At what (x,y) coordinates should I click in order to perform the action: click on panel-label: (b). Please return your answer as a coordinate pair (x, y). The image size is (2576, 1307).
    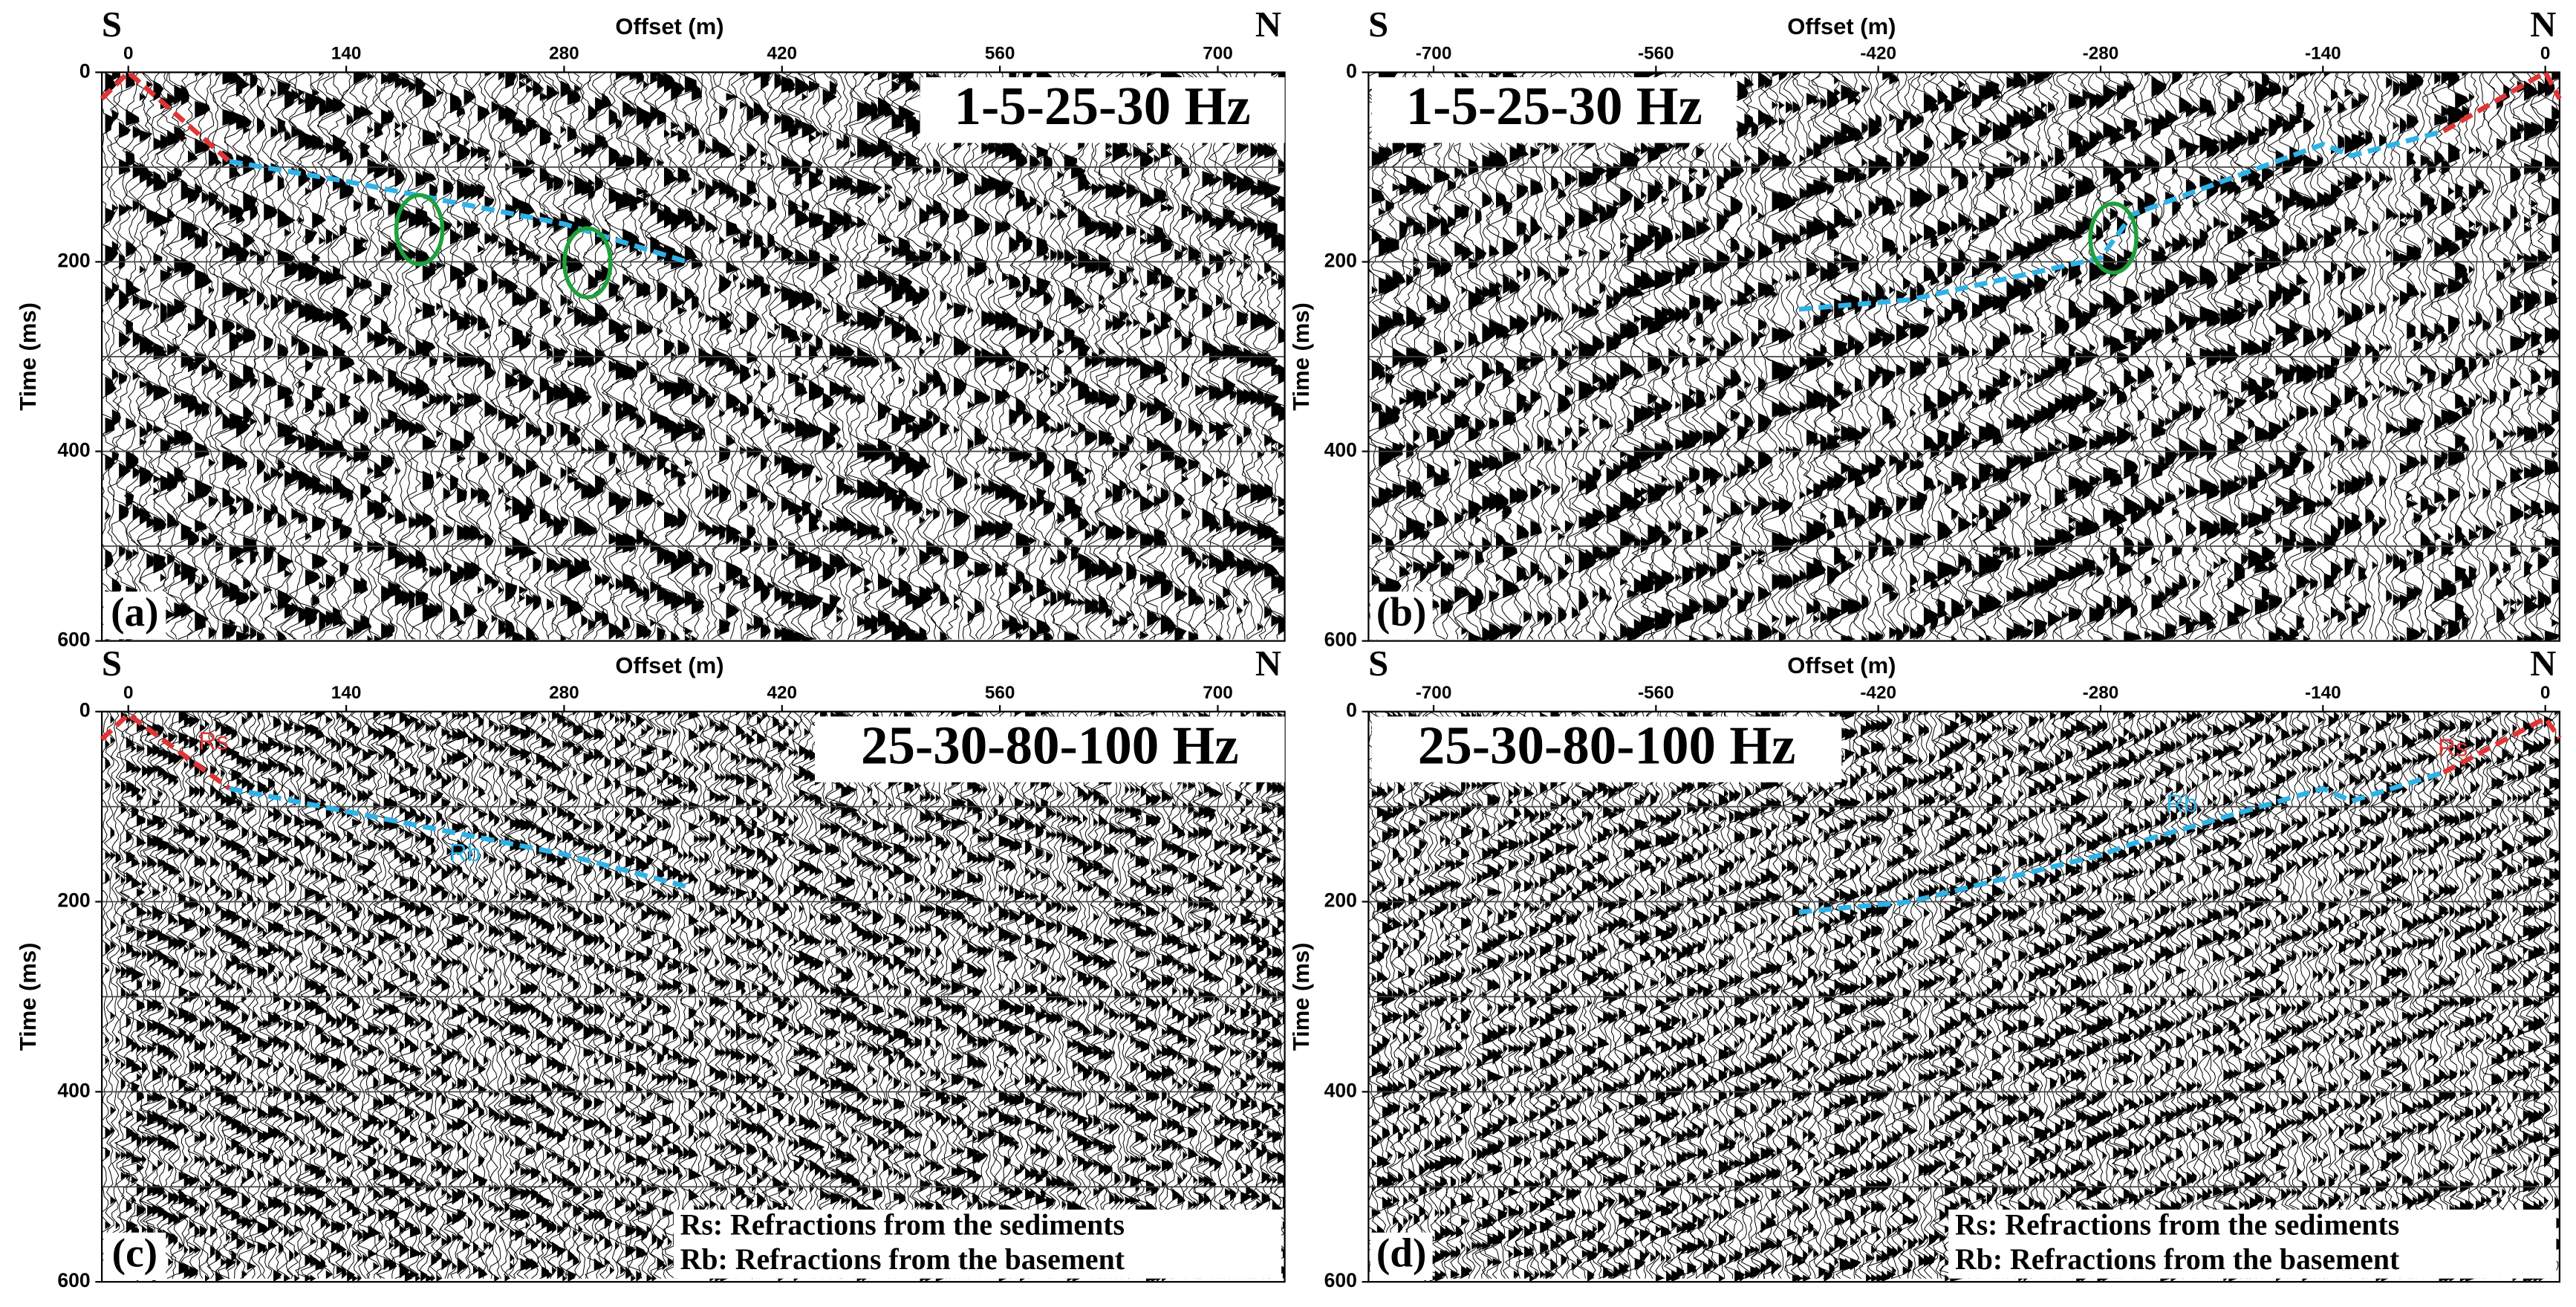
    Looking at the image, I should click on (1401, 612).